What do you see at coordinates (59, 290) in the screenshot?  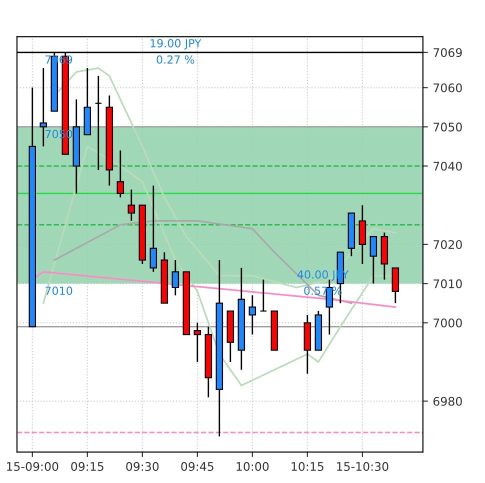 I see `annotation: 7010` at bounding box center [59, 290].